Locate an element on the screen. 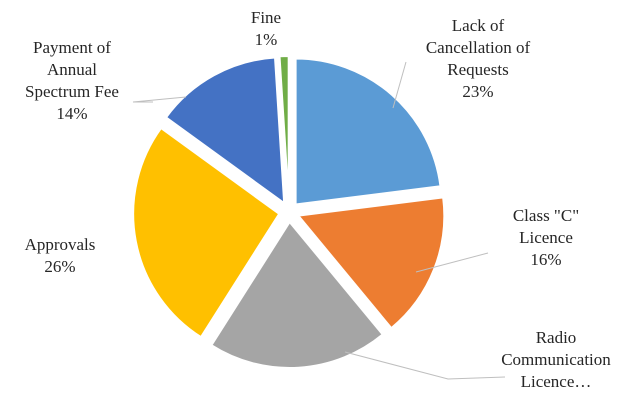 The image size is (620, 396). slice-label-line-4-2: Spectrum Fee is located at coordinates (72, 91).